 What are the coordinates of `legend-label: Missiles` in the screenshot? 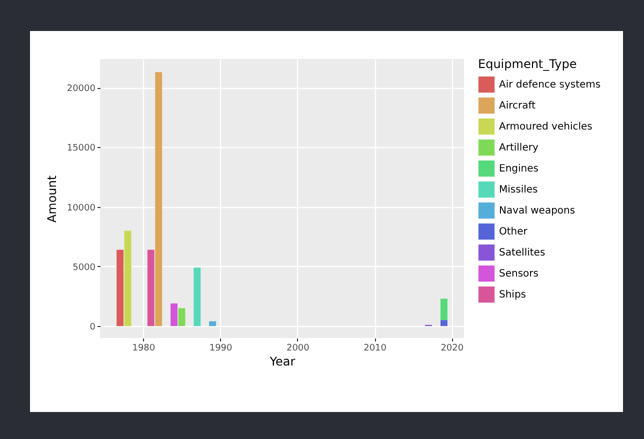 It's located at (518, 190).